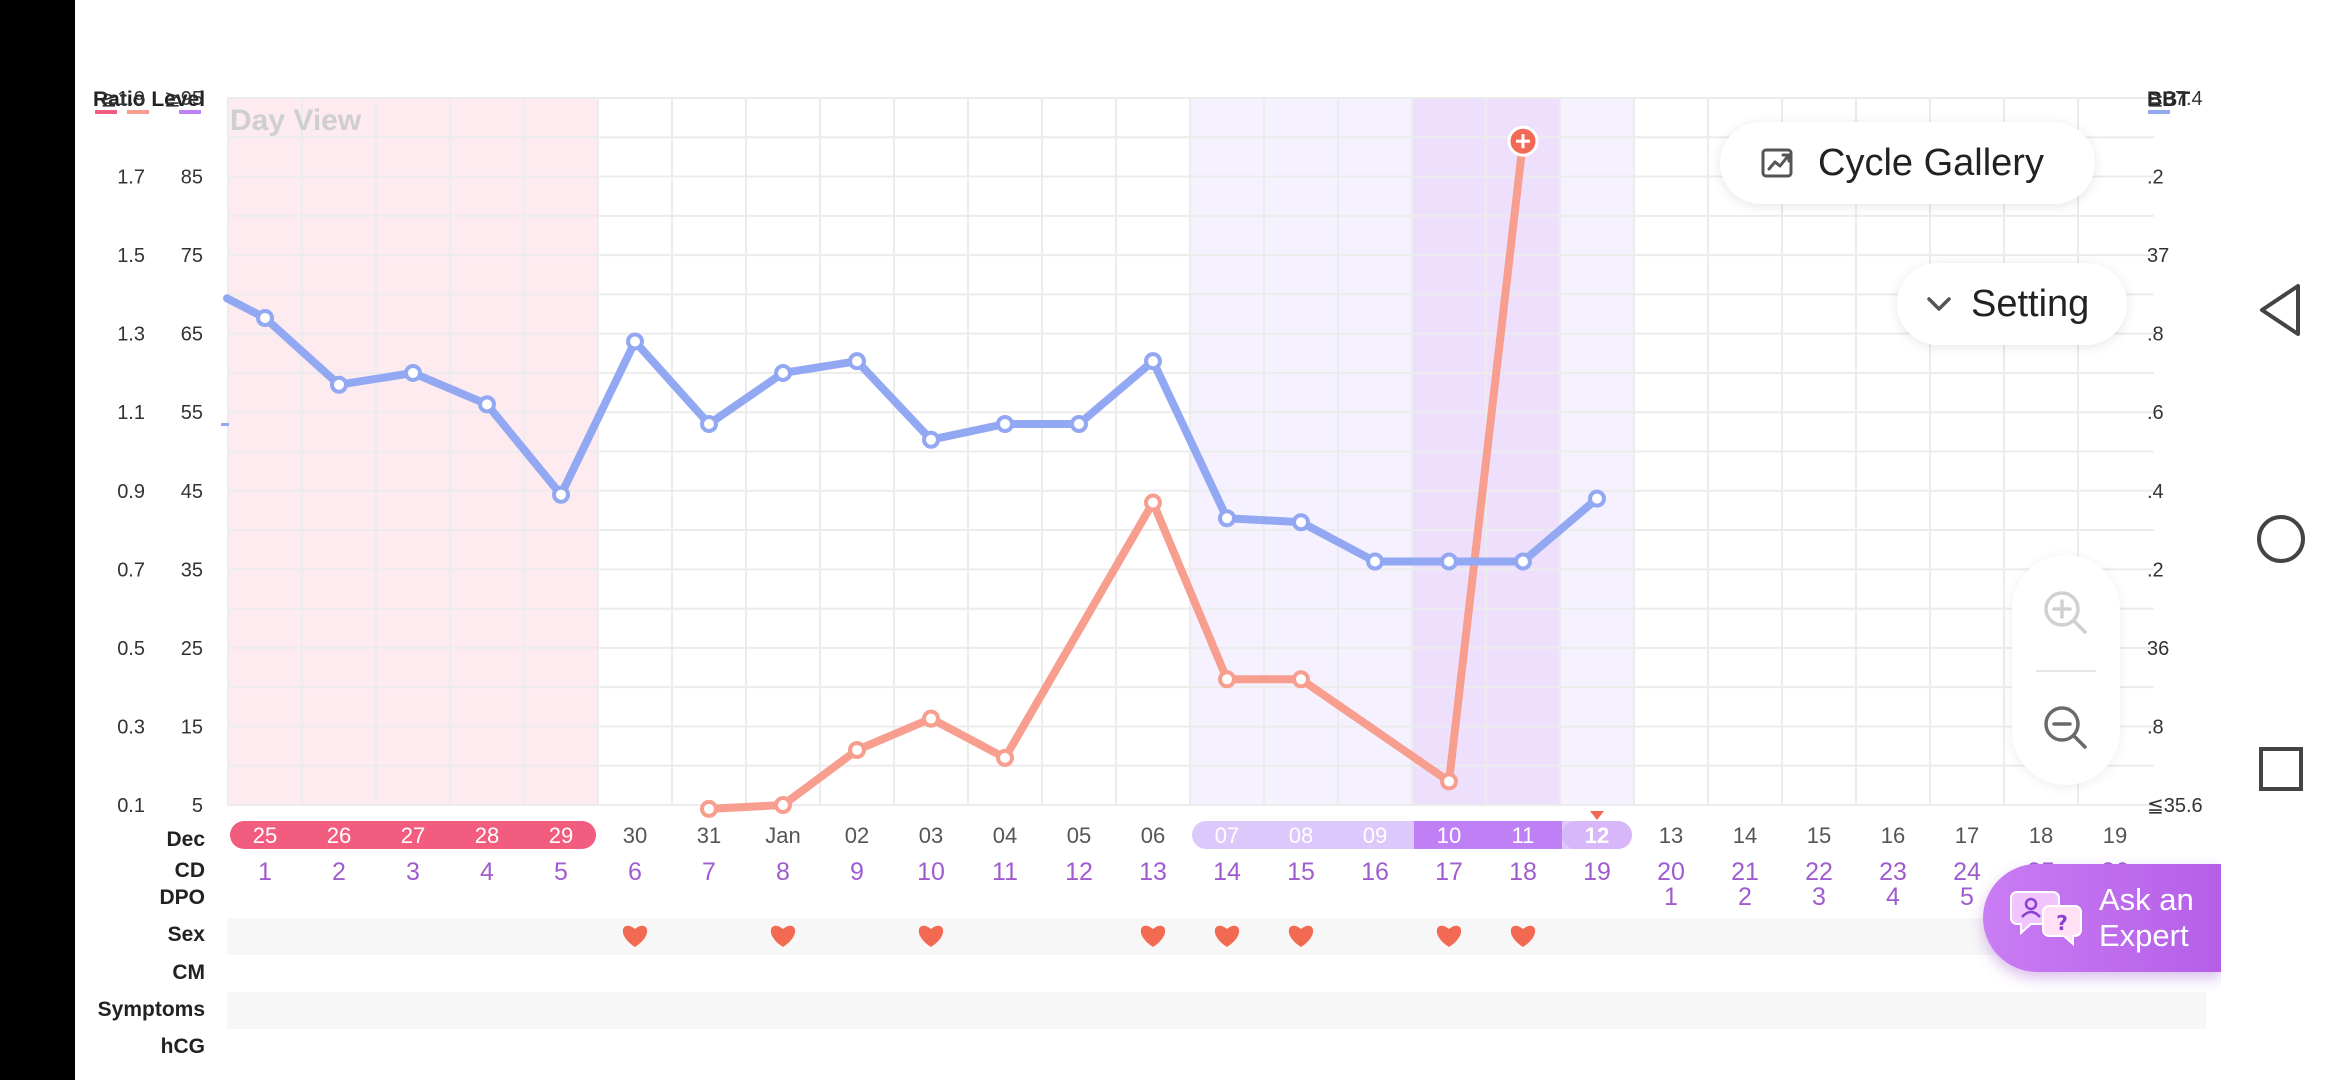  I want to click on ovulation-pill, so click(1488, 835).